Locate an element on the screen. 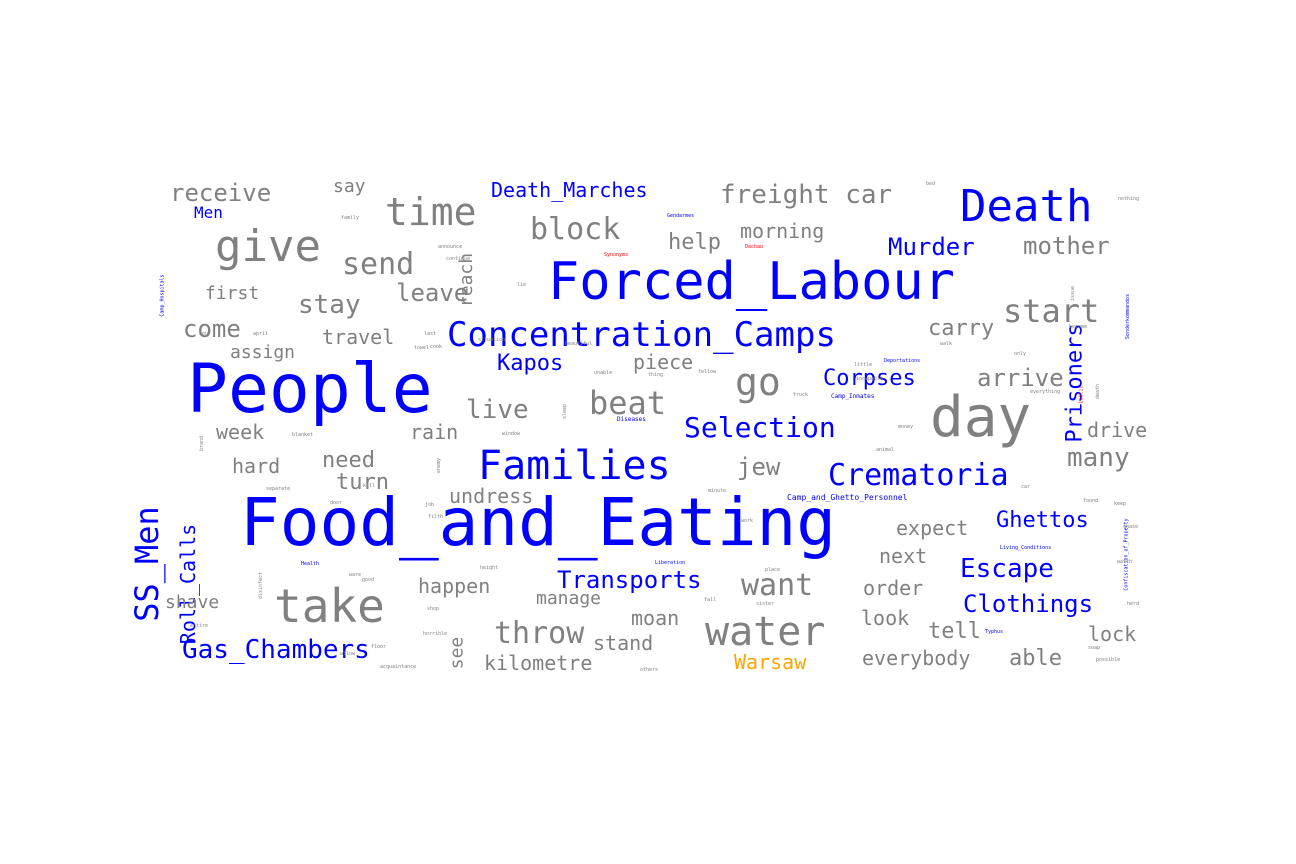 Image resolution: width=1296 pixels, height=864 pixels. cloud-word: able is located at coordinates (1035, 658).